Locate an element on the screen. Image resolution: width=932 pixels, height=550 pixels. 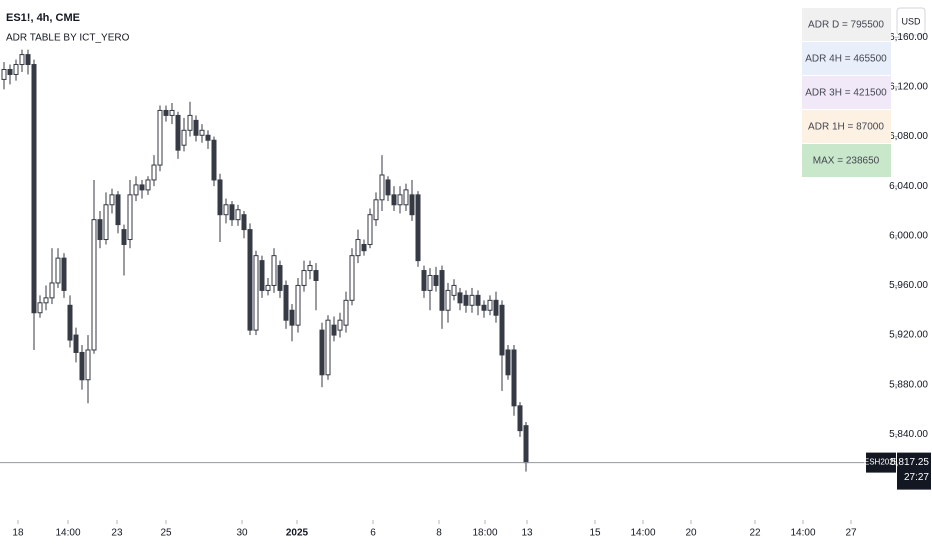
symbol-tag: ESH2025 is located at coordinates (881, 462).